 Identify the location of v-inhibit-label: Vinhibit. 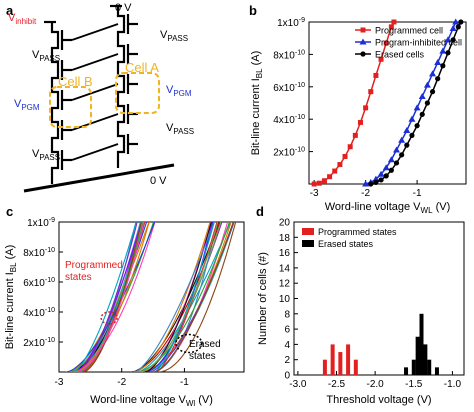
(22, 19).